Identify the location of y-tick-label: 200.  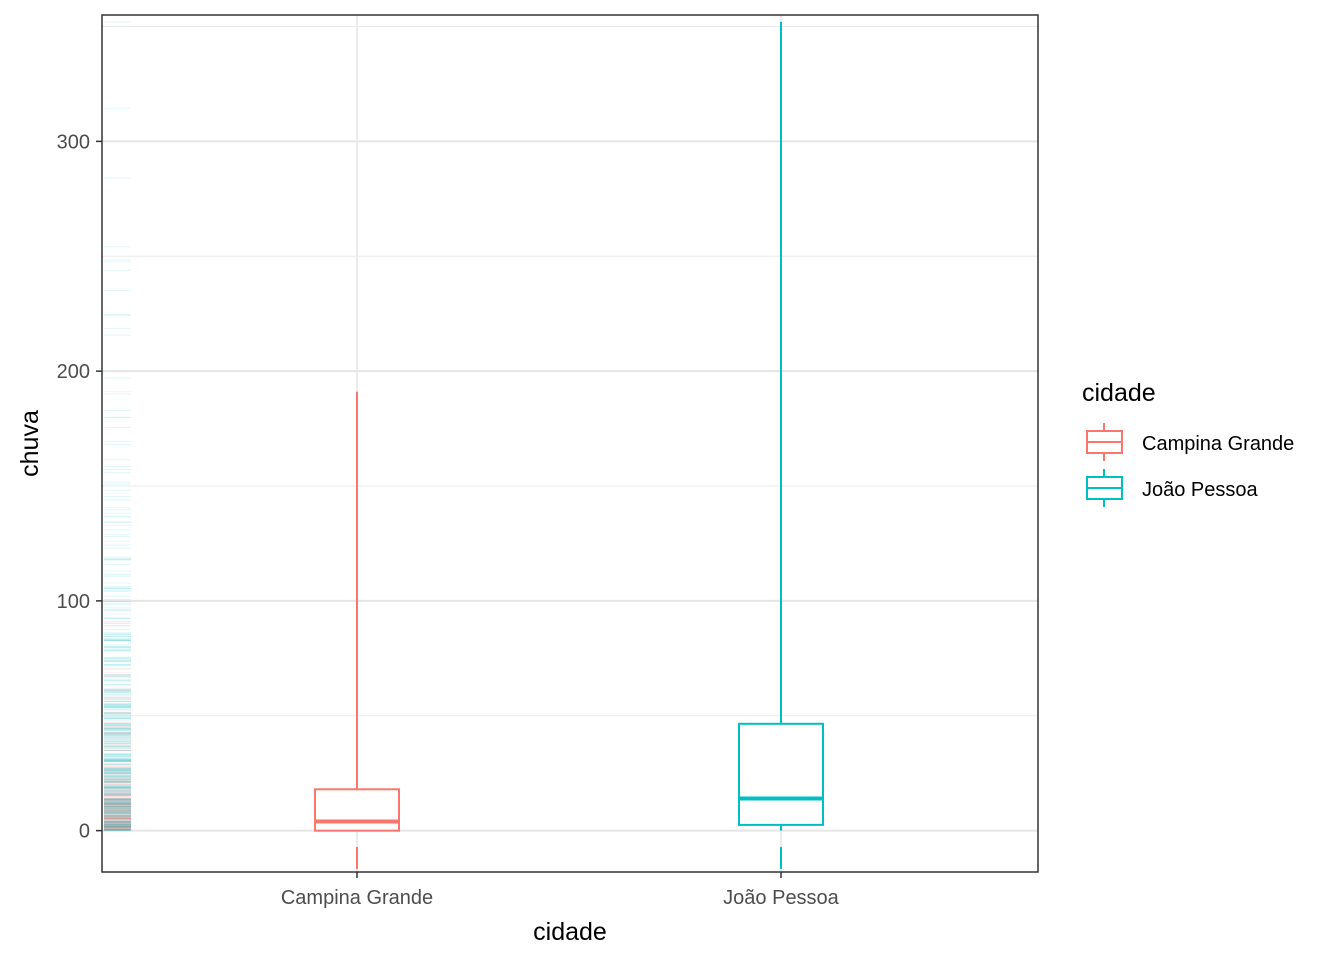
(73, 372).